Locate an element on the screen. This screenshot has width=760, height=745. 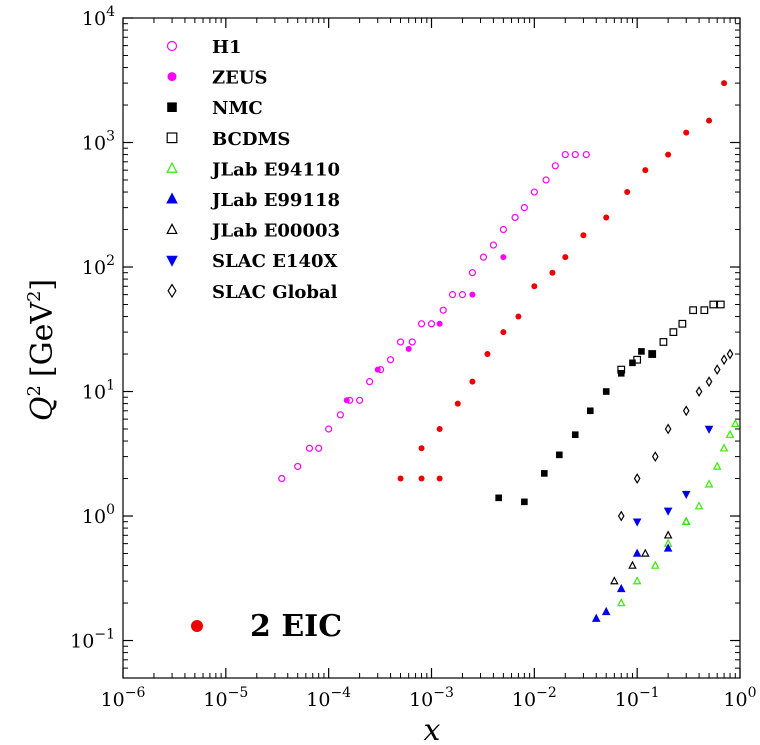
legend-label: SLAC E140X is located at coordinates (275, 261).